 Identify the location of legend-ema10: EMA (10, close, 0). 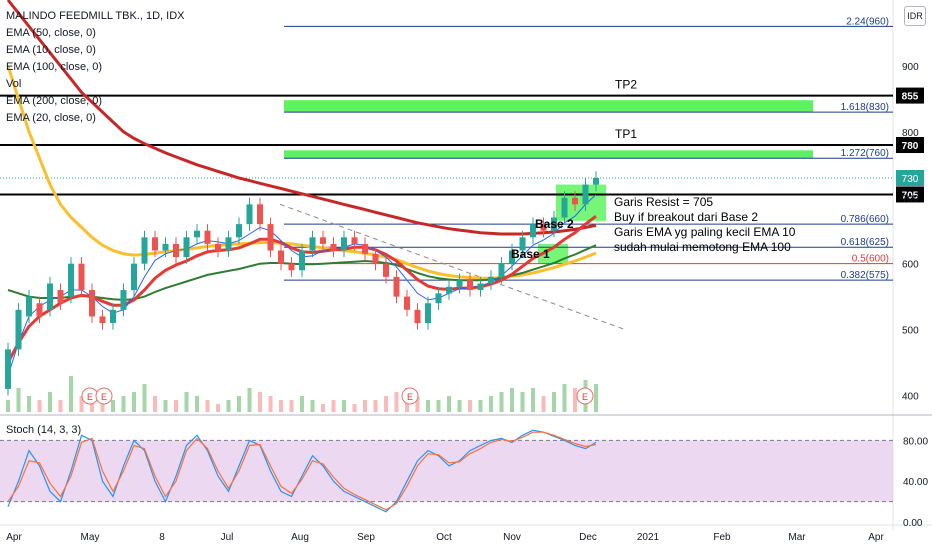
(51, 50).